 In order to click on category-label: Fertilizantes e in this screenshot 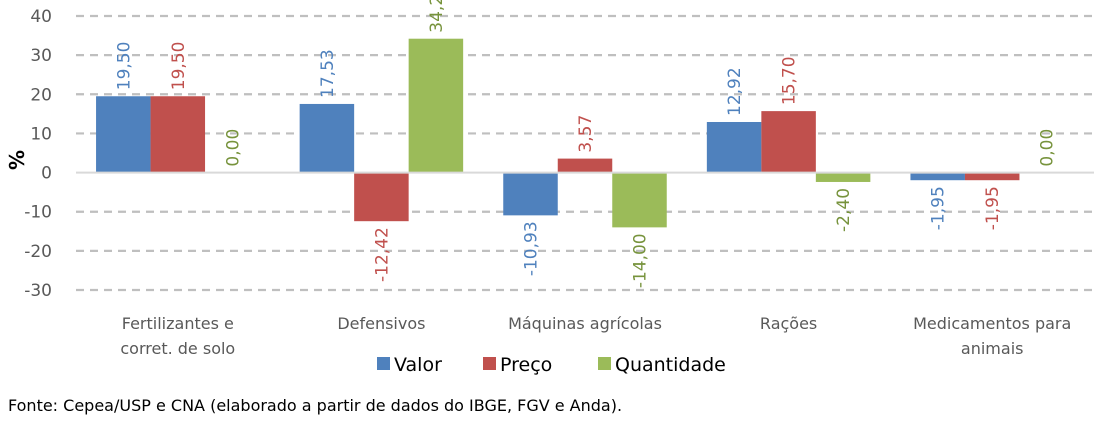, I will do `click(178, 323)`.